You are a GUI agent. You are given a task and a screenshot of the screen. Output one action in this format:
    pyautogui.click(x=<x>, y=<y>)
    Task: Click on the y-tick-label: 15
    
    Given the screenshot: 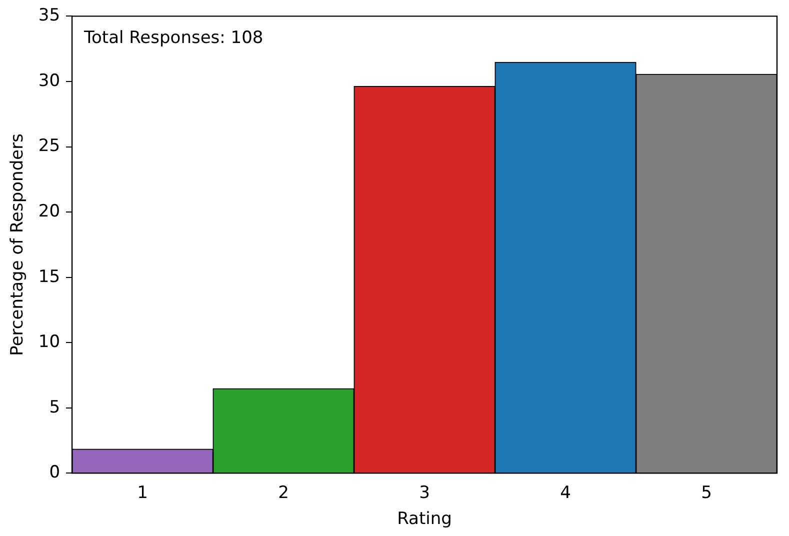 What is the action you would take?
    pyautogui.click(x=49, y=276)
    